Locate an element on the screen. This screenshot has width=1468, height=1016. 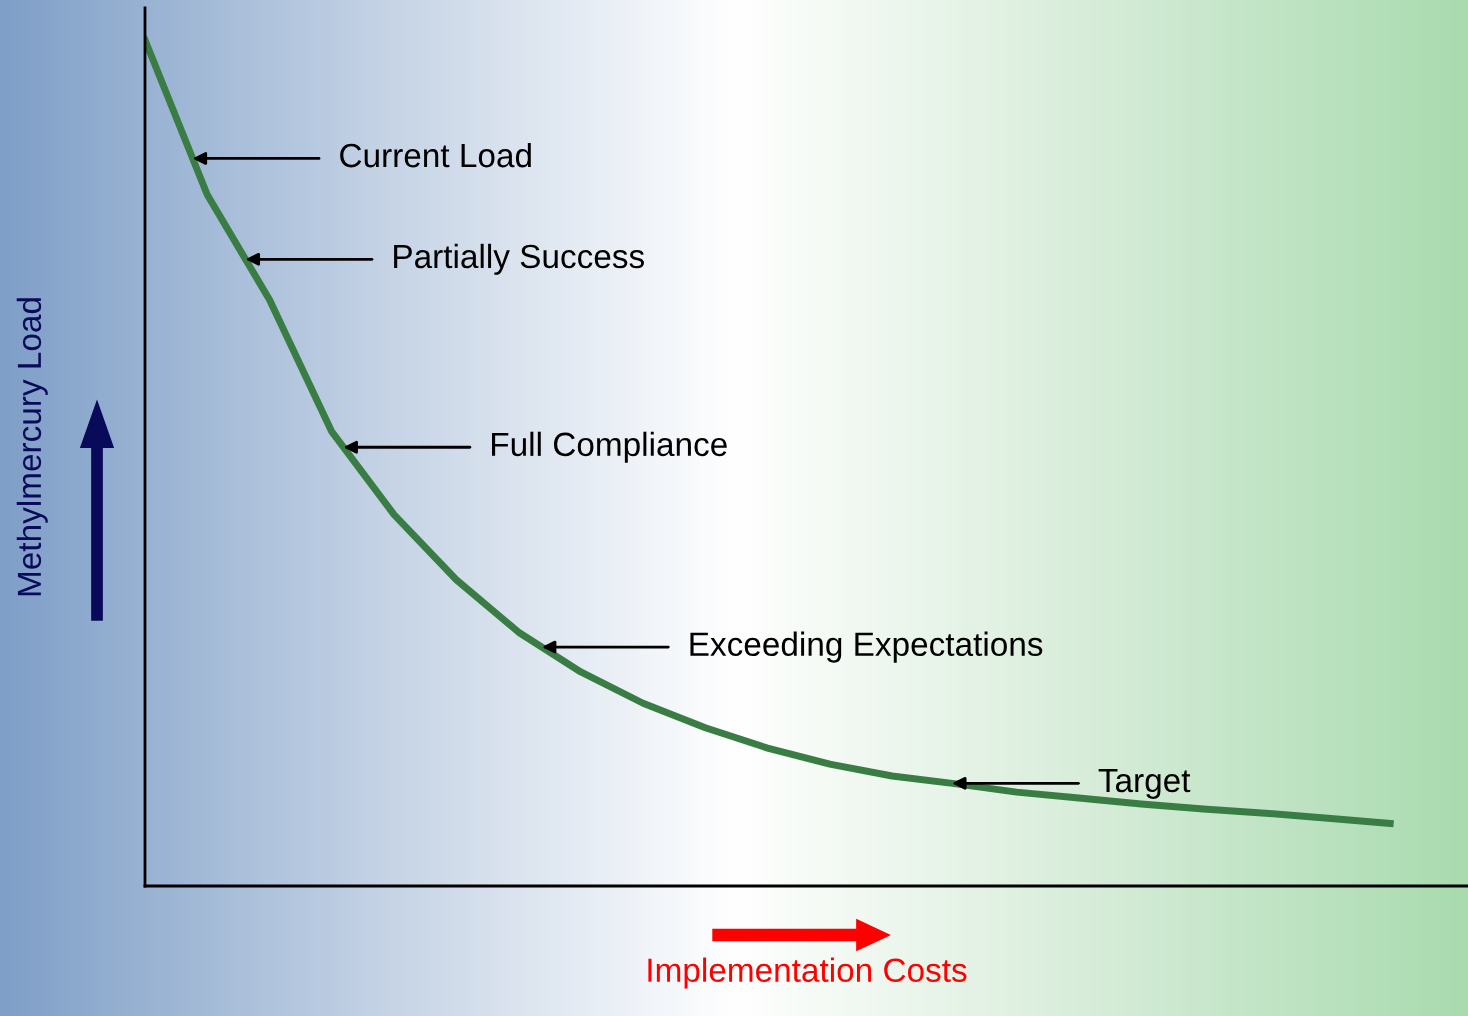
y-axis-title: Methylmercury Load is located at coordinates (32, 447).